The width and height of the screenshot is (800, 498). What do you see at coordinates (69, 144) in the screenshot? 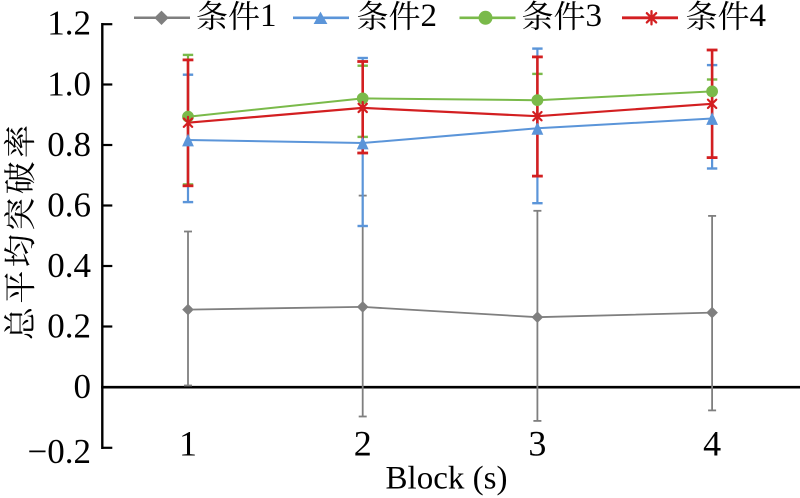
I see `svg-text: 0.8` at bounding box center [69, 144].